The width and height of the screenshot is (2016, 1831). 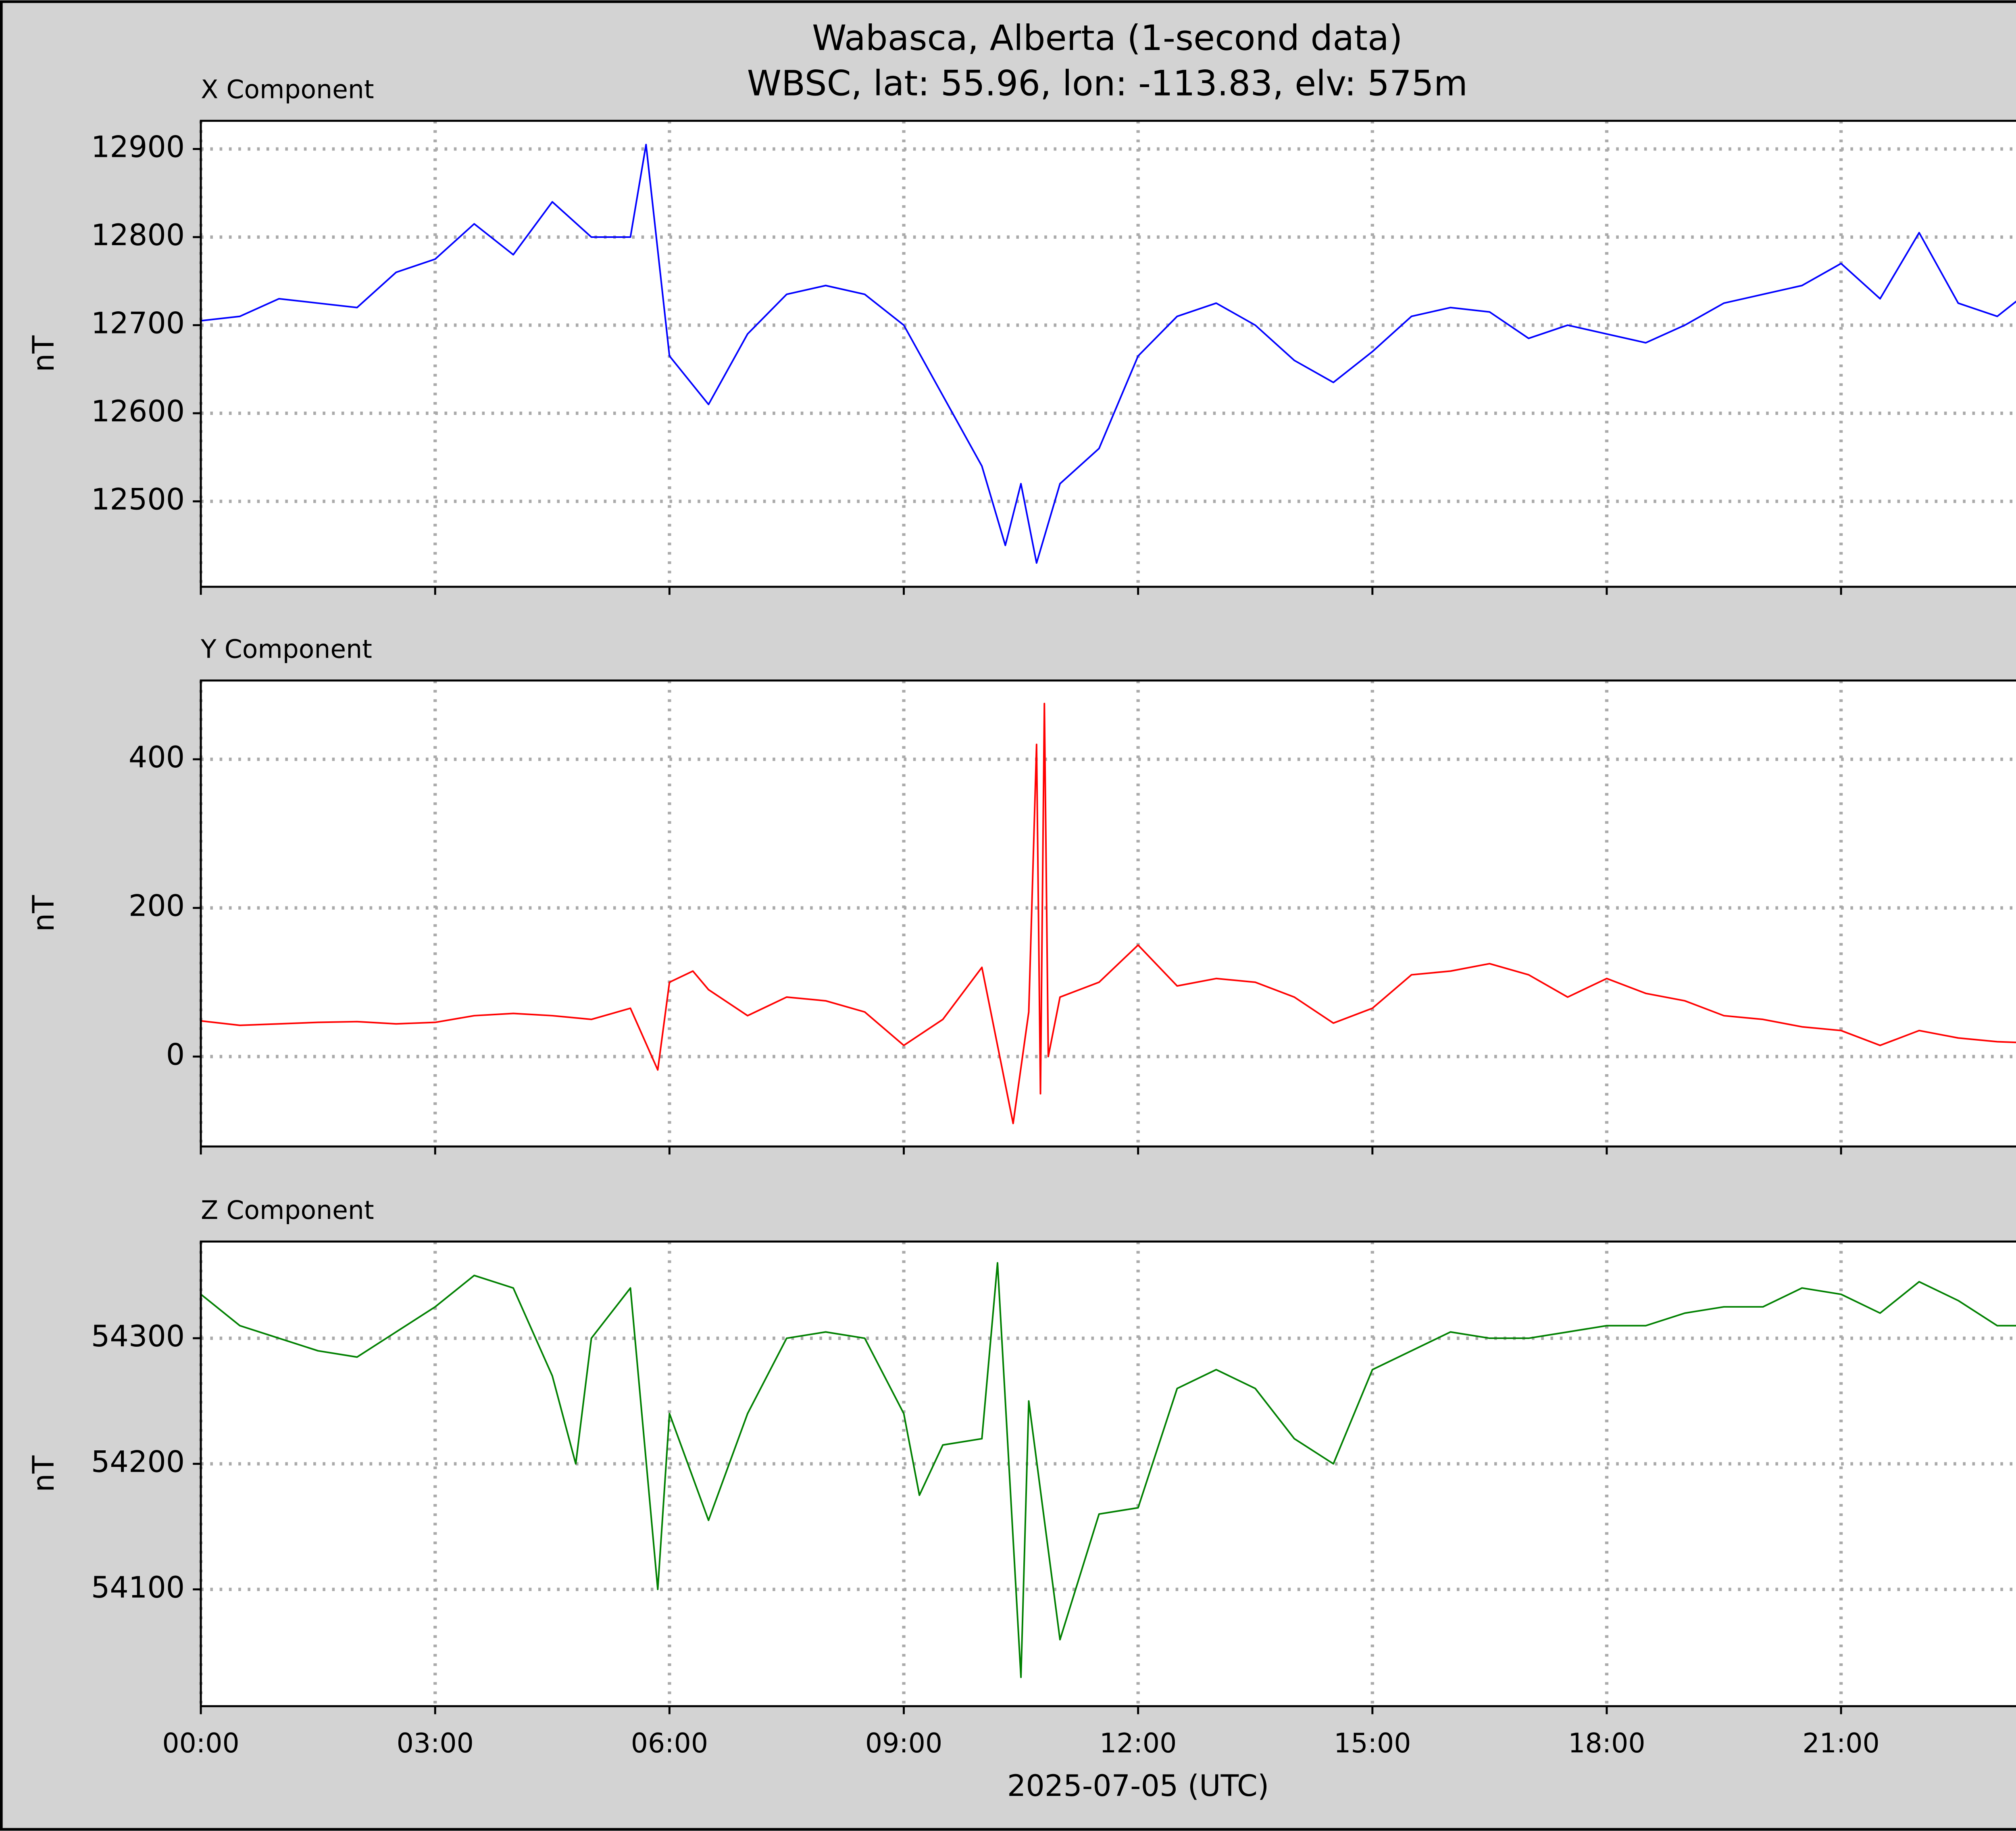 I want to click on y-tick-label: 0, so click(x=175, y=1054).